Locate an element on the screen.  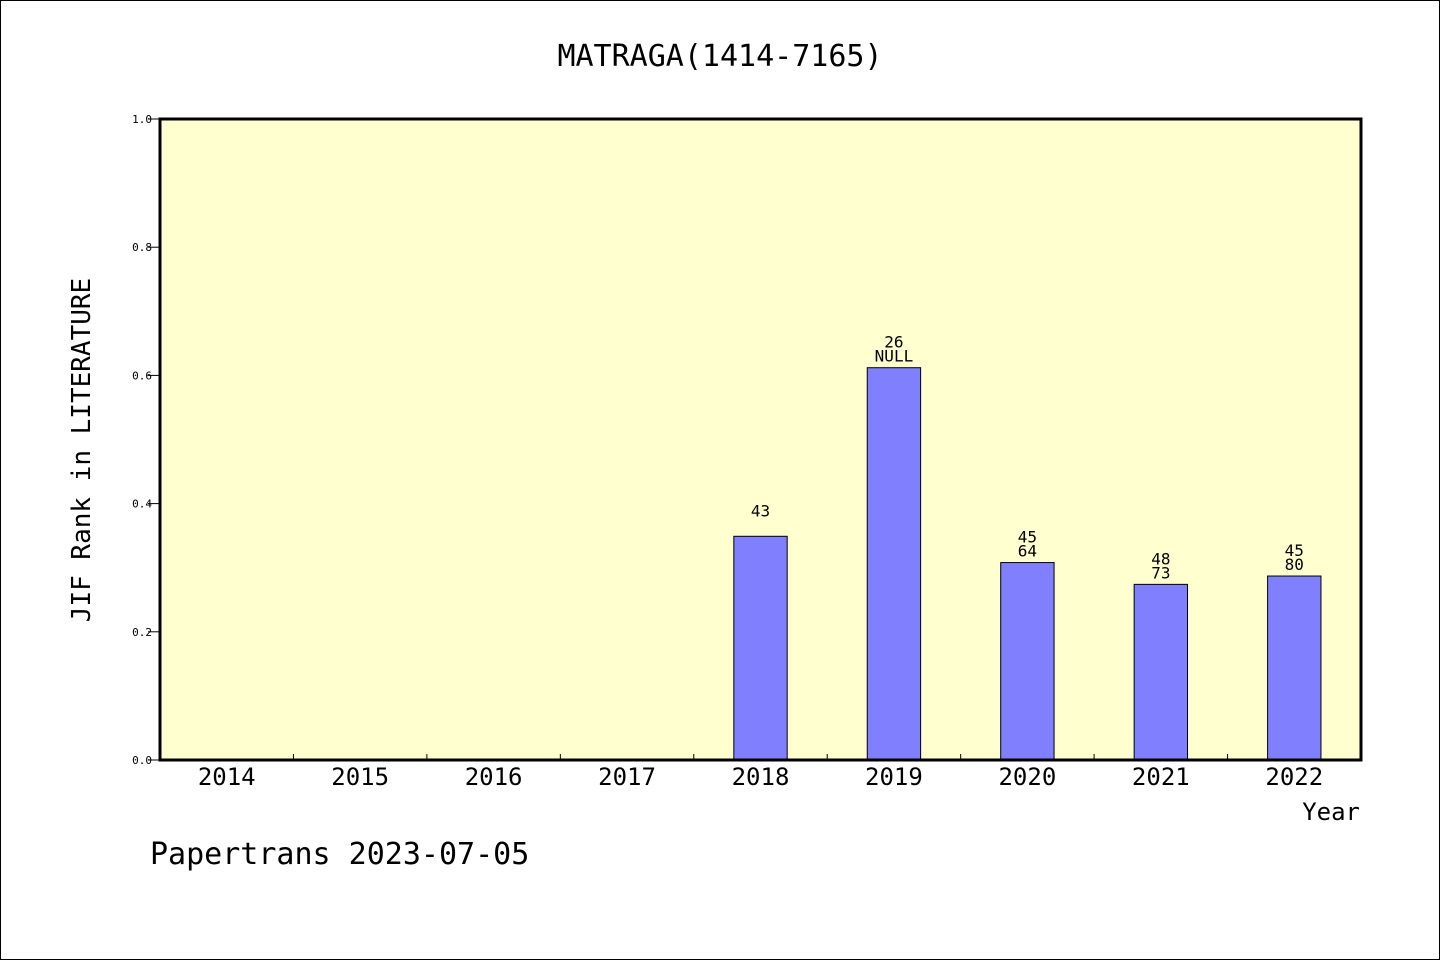
bar-2021 is located at coordinates (1161, 672).